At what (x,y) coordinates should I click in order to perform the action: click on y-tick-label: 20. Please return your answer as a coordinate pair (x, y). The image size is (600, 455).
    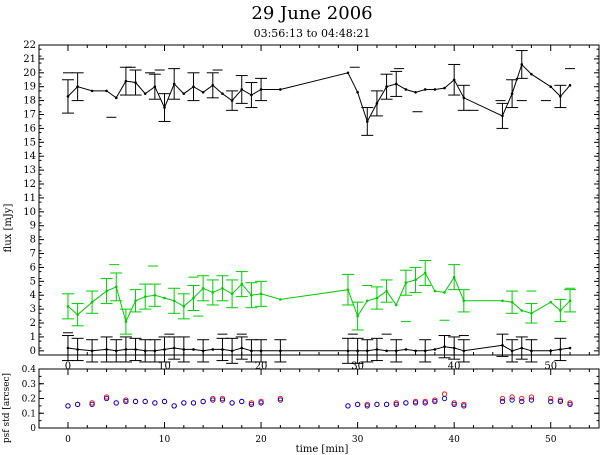
    Looking at the image, I should click on (29, 73).